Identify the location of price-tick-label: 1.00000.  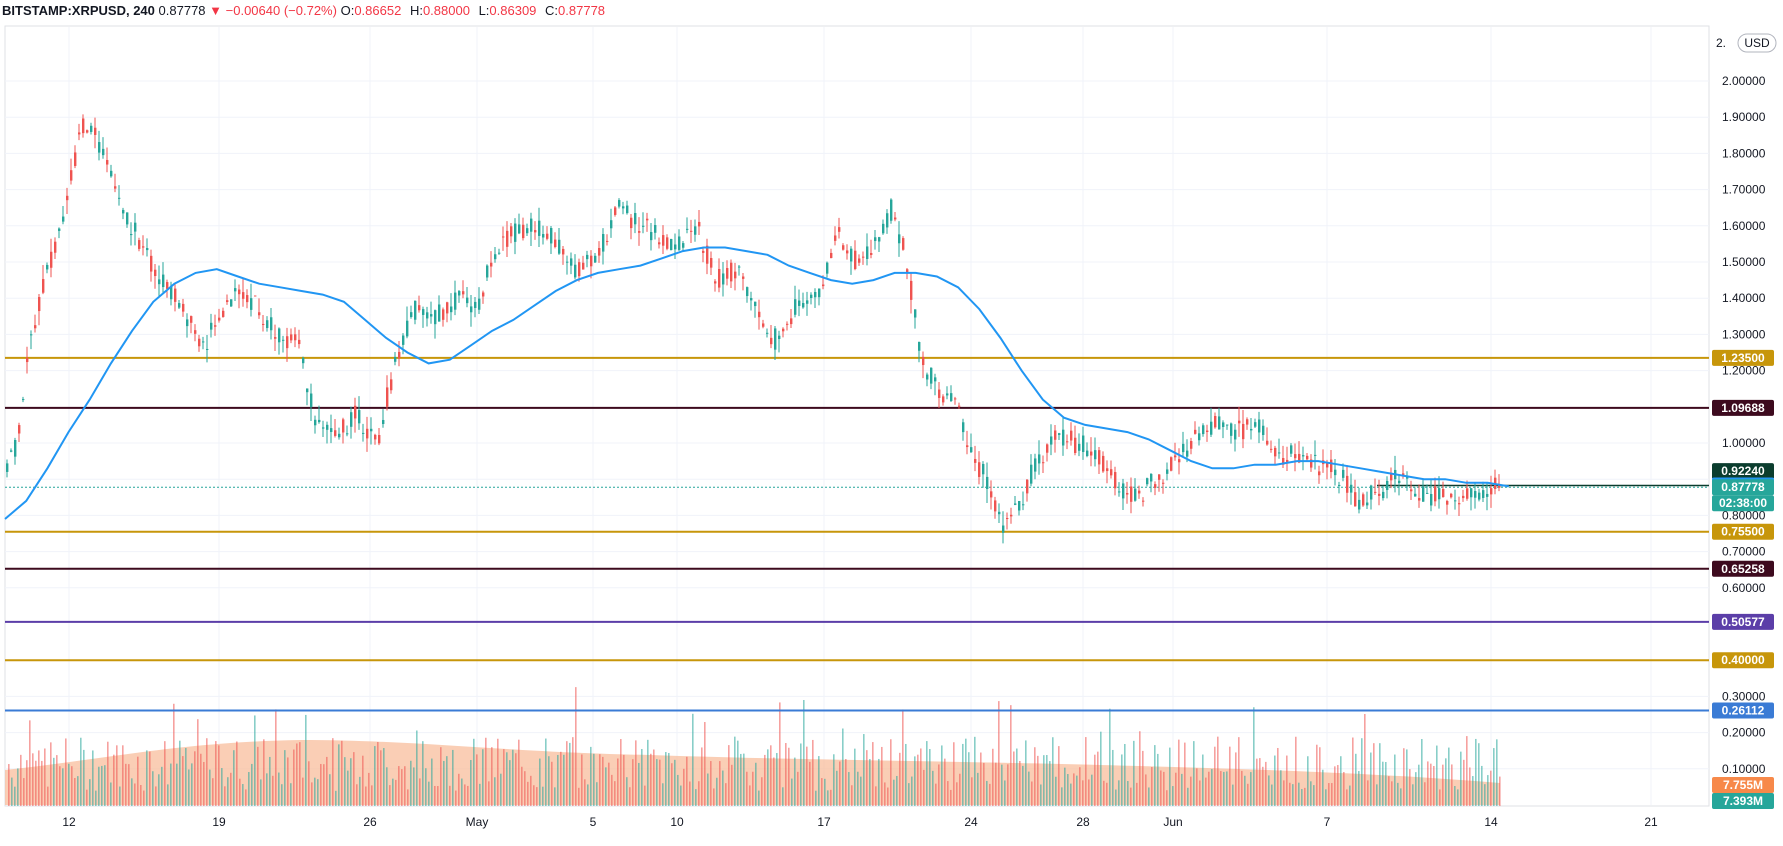
(1744, 443).